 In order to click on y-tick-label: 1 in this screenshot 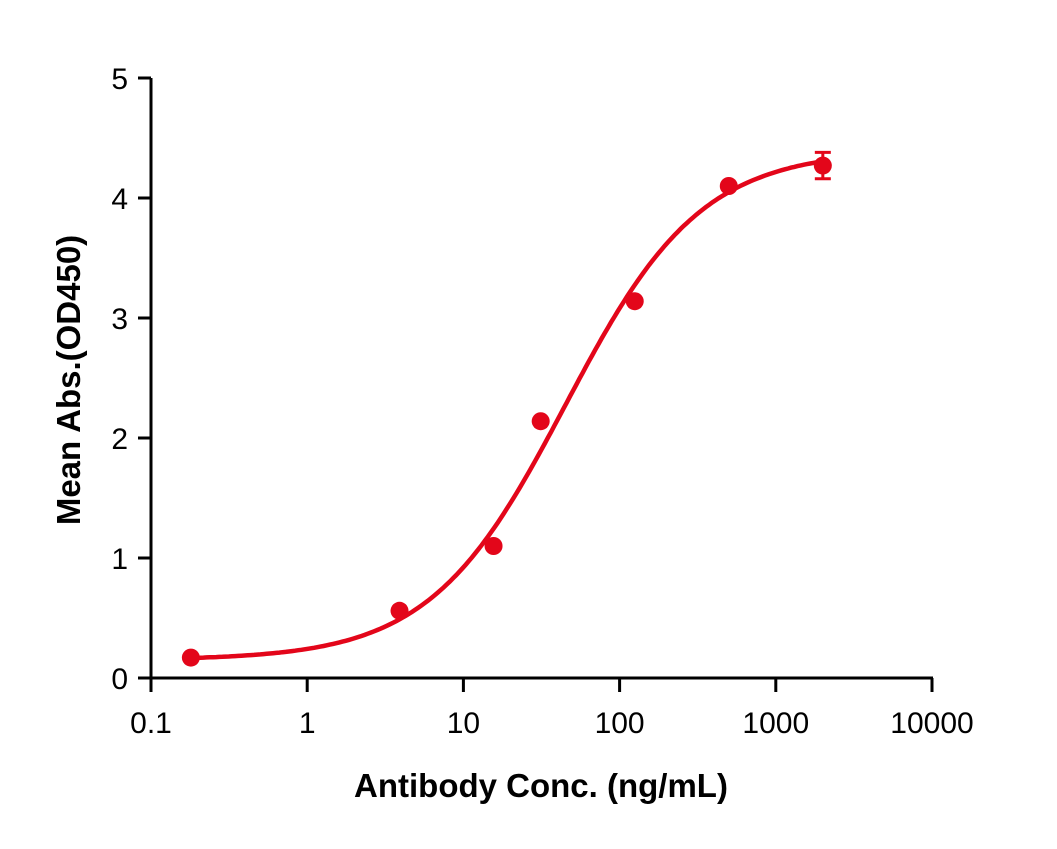, I will do `click(119, 559)`.